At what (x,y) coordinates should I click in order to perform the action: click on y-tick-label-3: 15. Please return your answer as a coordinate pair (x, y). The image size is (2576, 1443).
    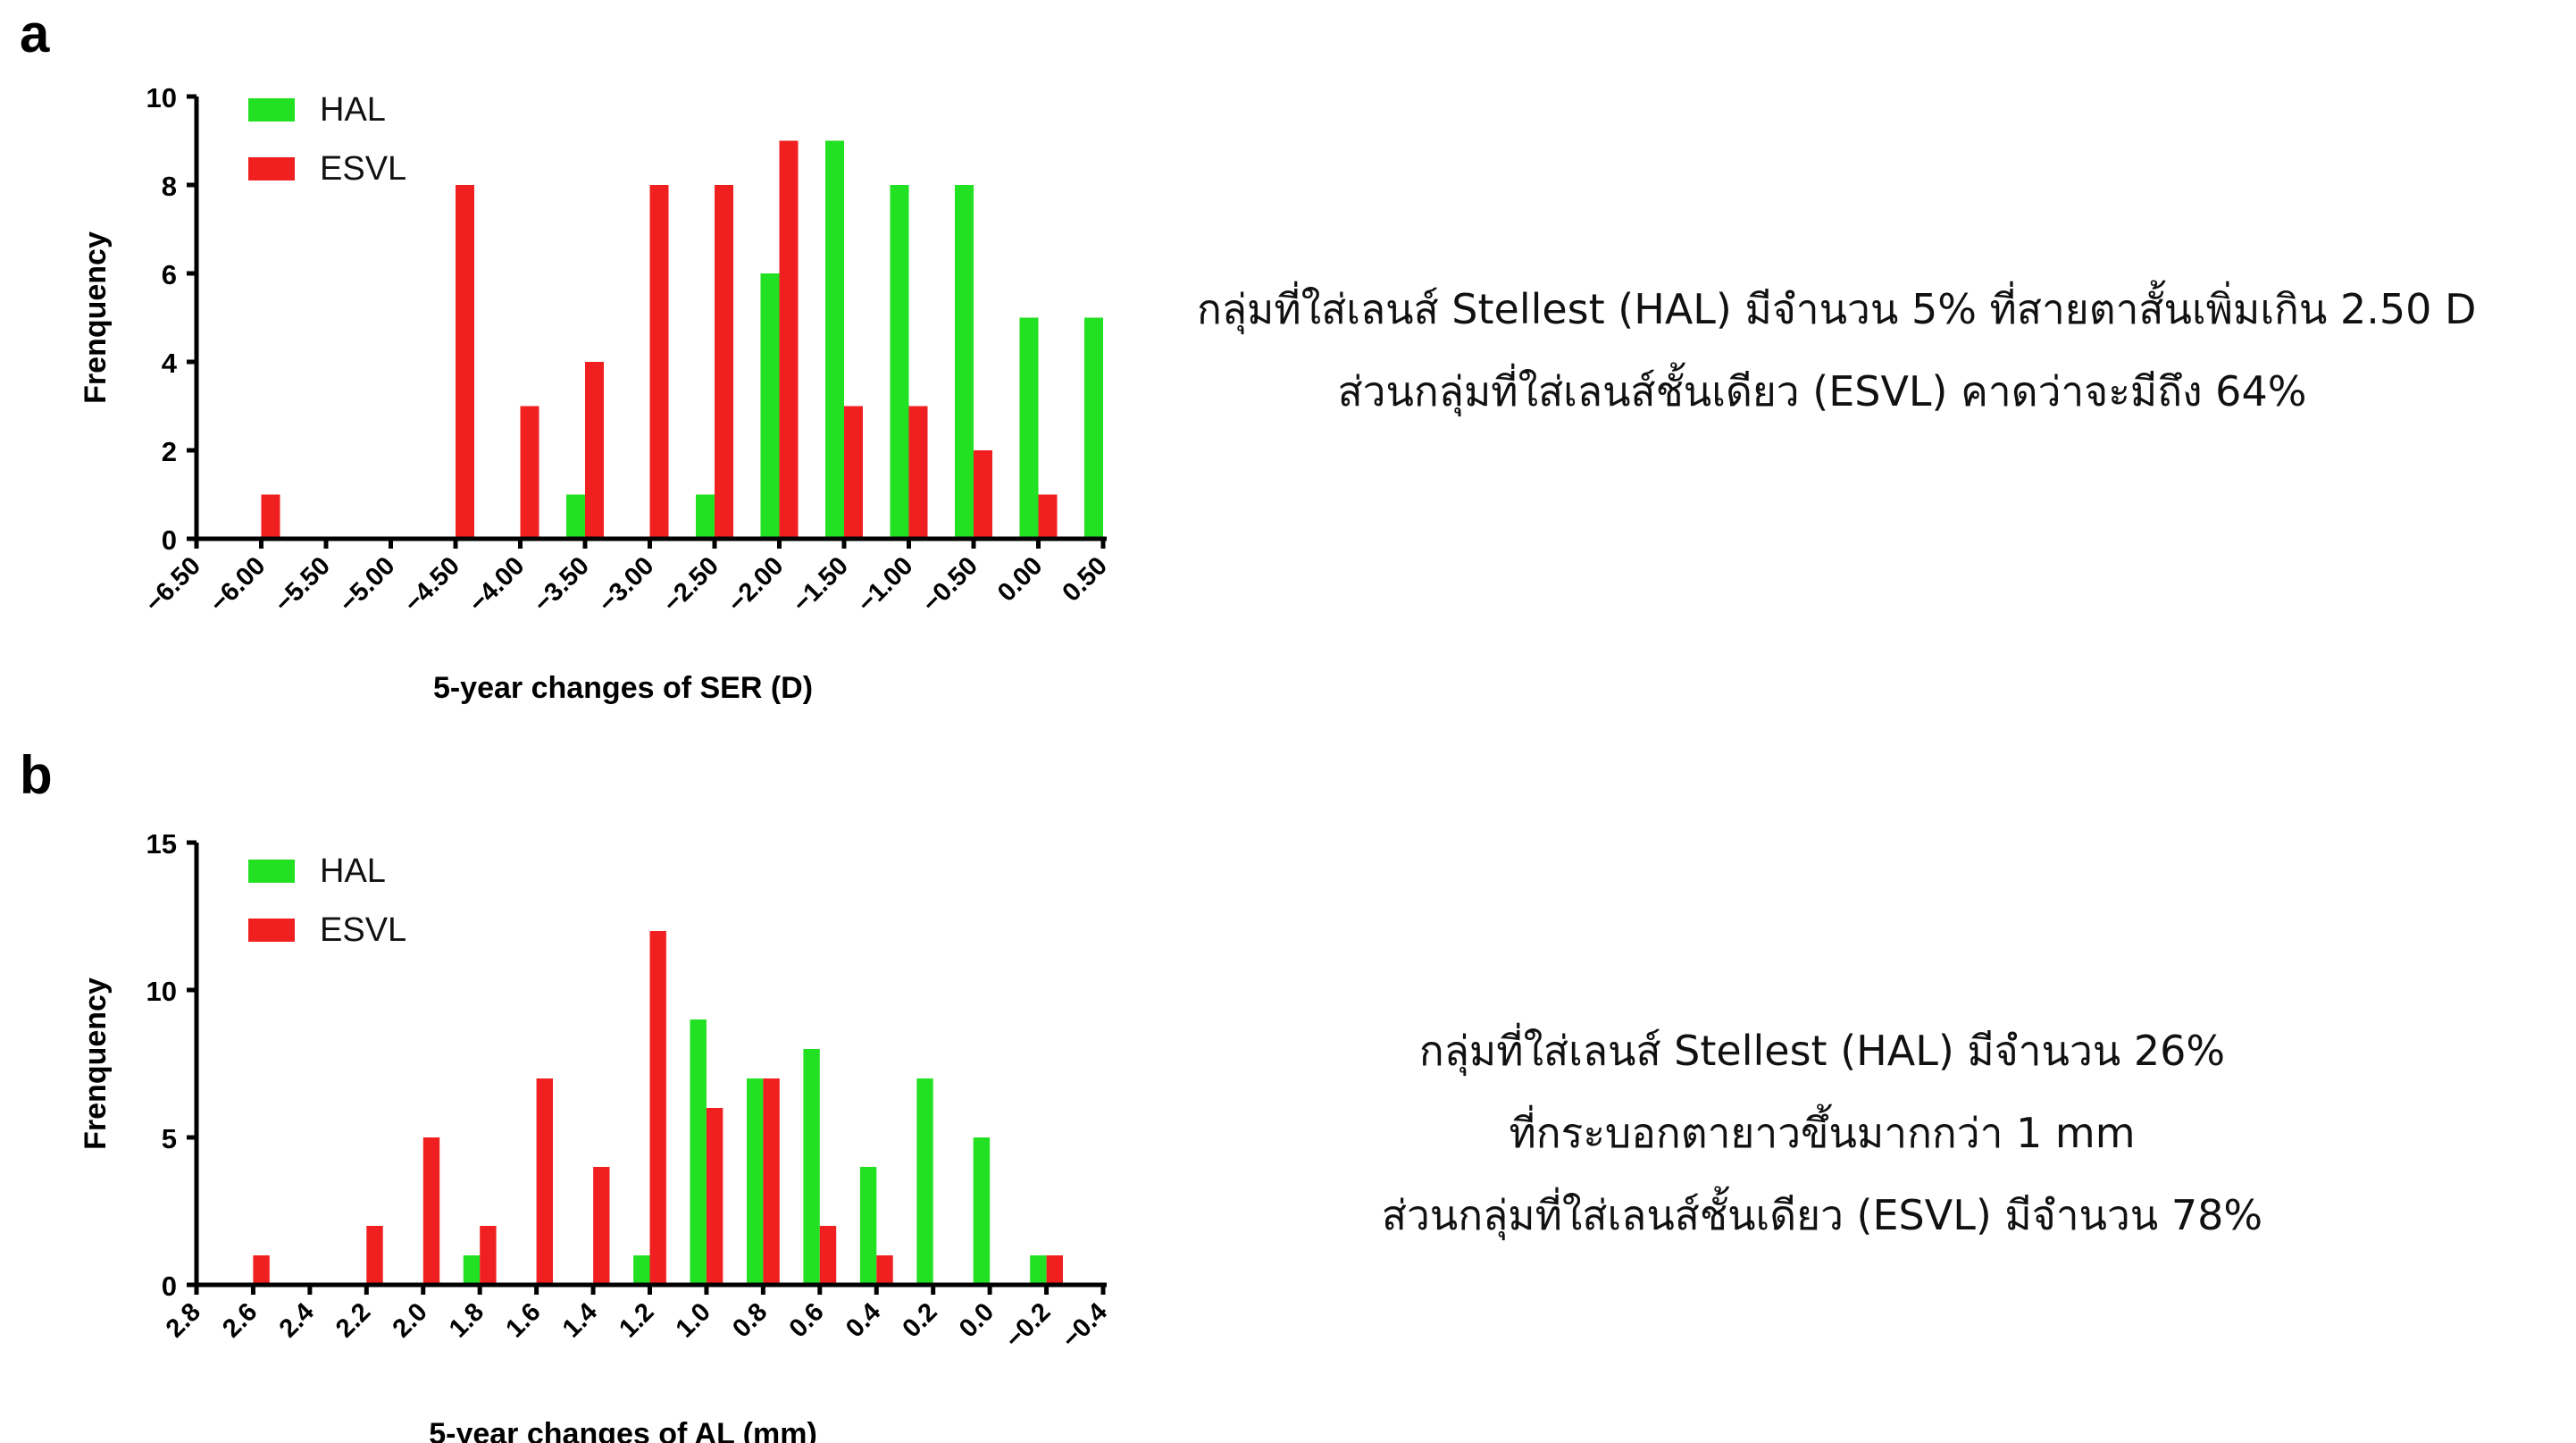
    Looking at the image, I should click on (161, 844).